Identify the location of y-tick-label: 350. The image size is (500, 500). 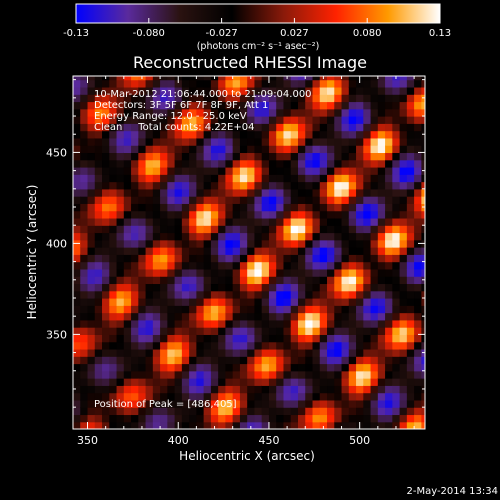
(56, 334).